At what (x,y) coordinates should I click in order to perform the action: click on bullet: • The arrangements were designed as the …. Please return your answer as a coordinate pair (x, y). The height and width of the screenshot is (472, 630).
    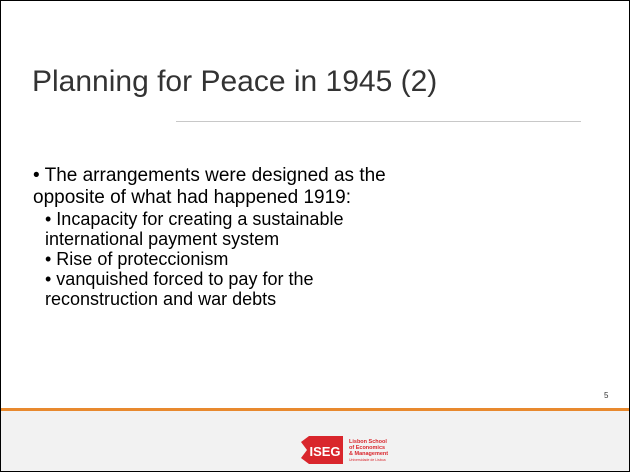
    Looking at the image, I should click on (209, 186).